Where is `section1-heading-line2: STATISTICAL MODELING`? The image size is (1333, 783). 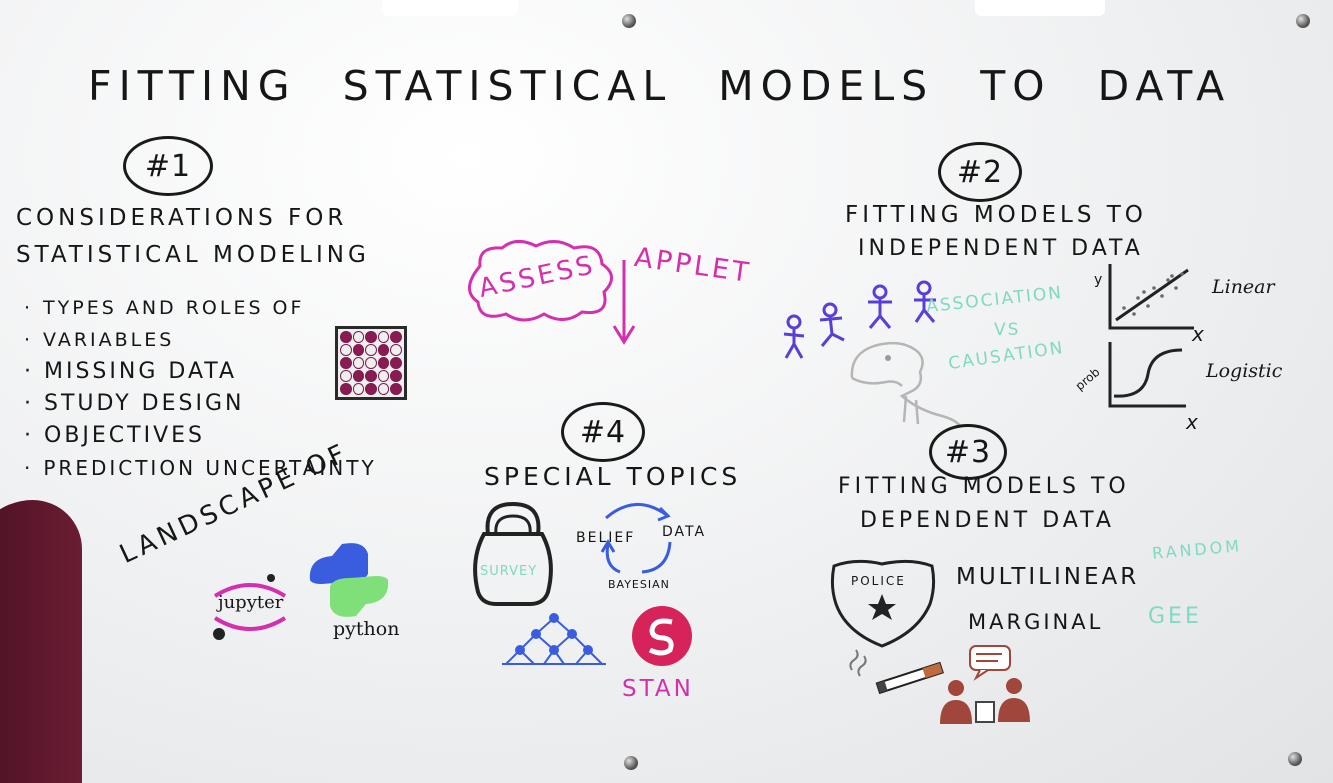
section1-heading-line2: STATISTICAL MODELING is located at coordinates (193, 255).